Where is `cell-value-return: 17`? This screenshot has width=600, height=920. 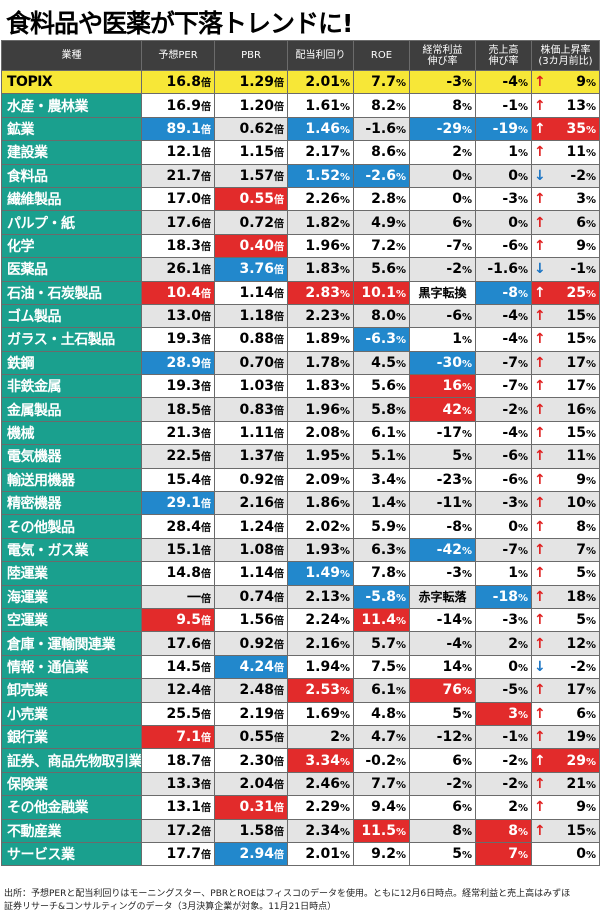 cell-value-return: 17 is located at coordinates (576, 362).